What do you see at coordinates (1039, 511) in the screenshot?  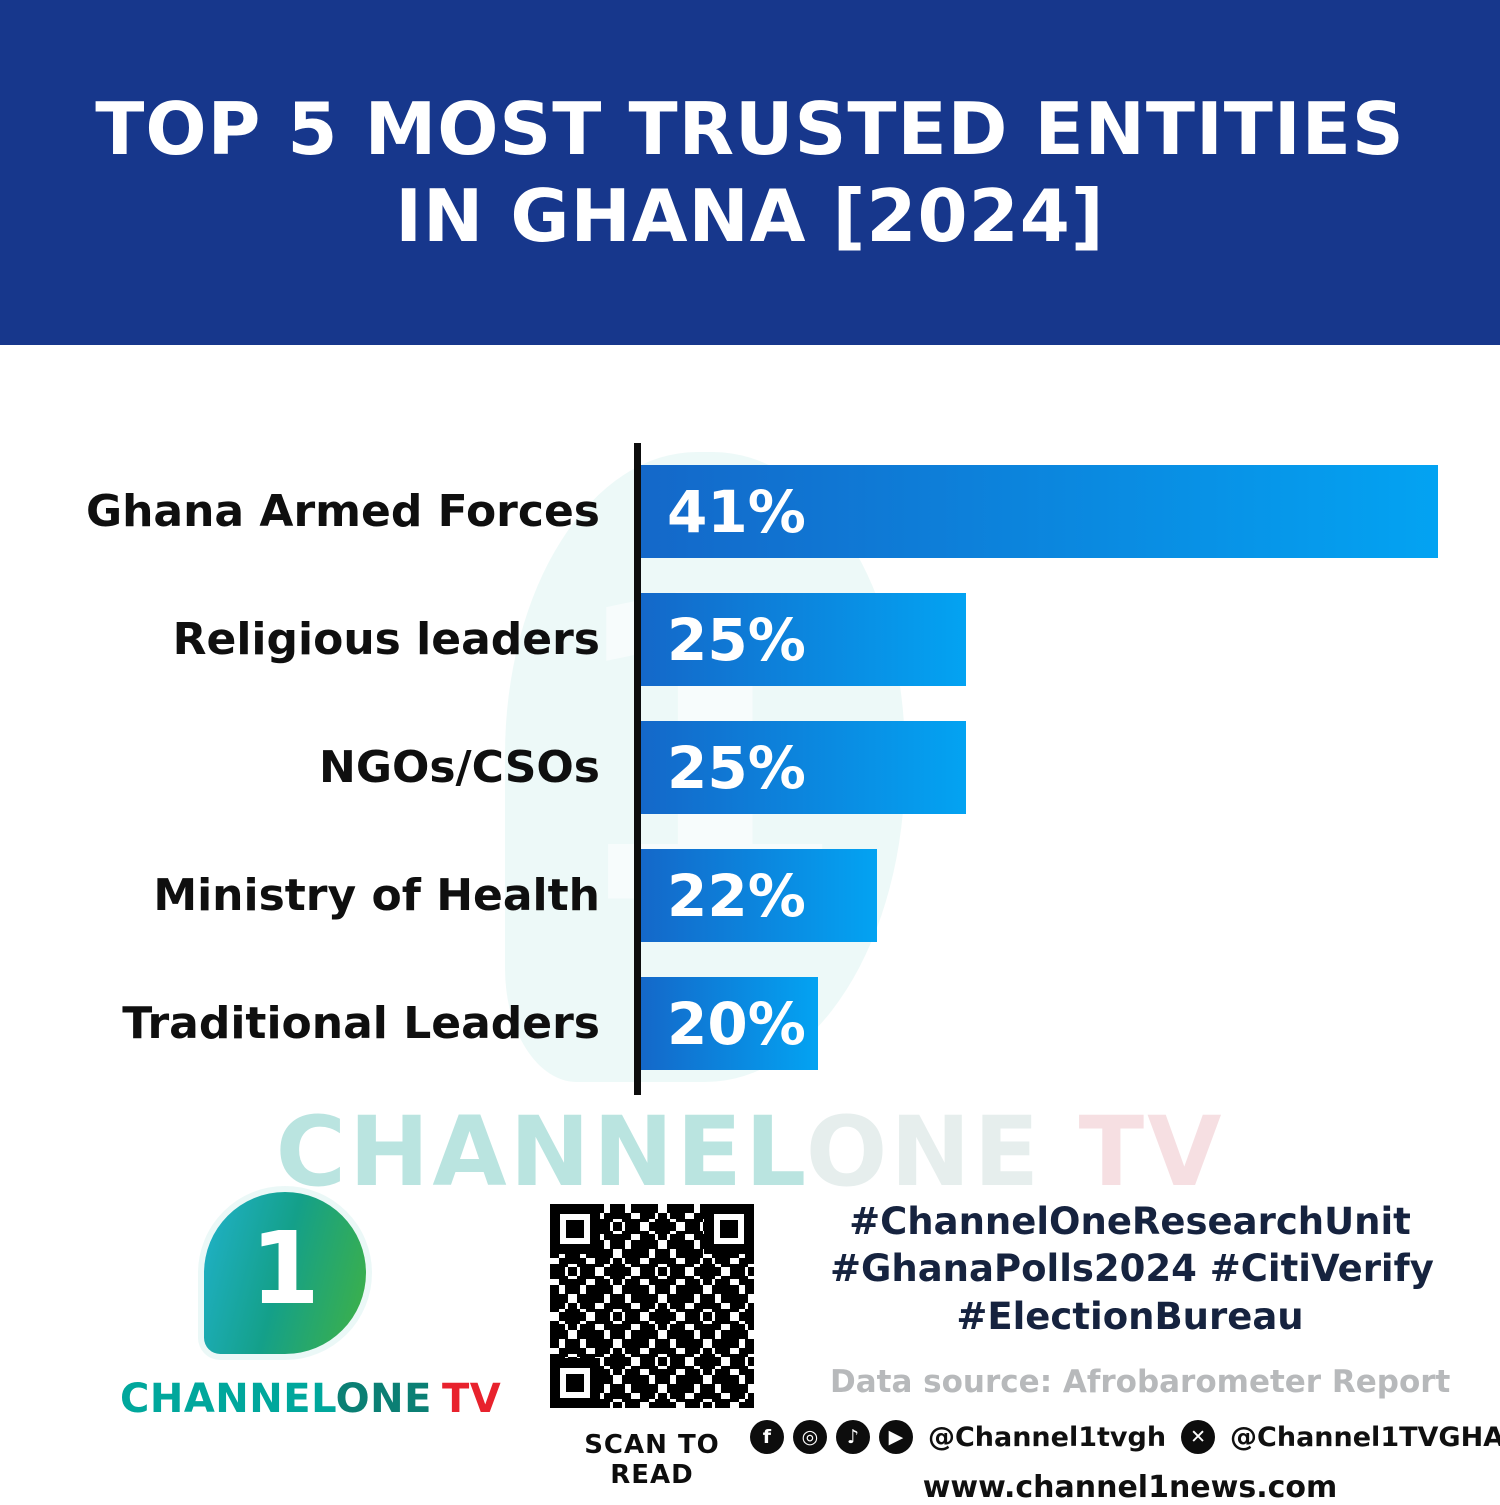 I see `bar-ghana-armed-forces: 41%` at bounding box center [1039, 511].